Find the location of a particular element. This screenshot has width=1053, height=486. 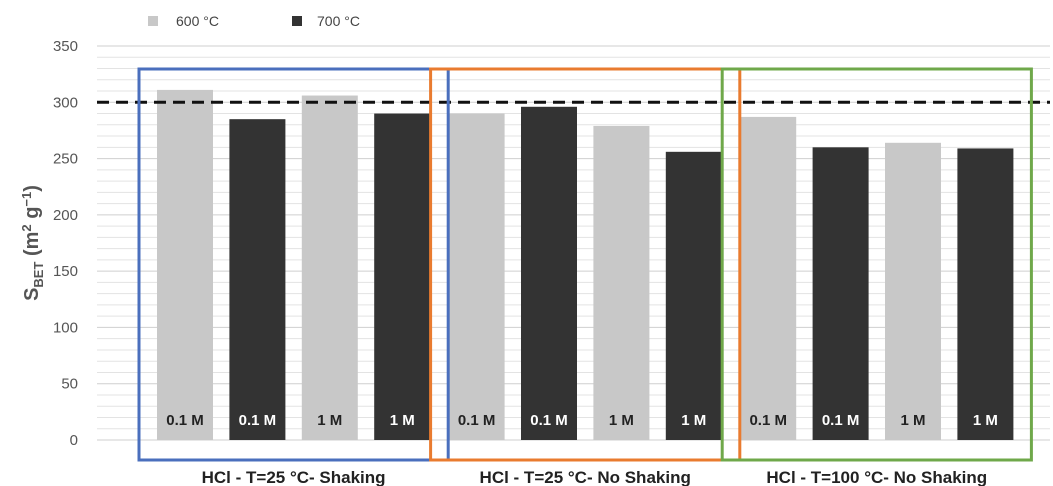

y-label-unit-mid: g is located at coordinates (32, 216).